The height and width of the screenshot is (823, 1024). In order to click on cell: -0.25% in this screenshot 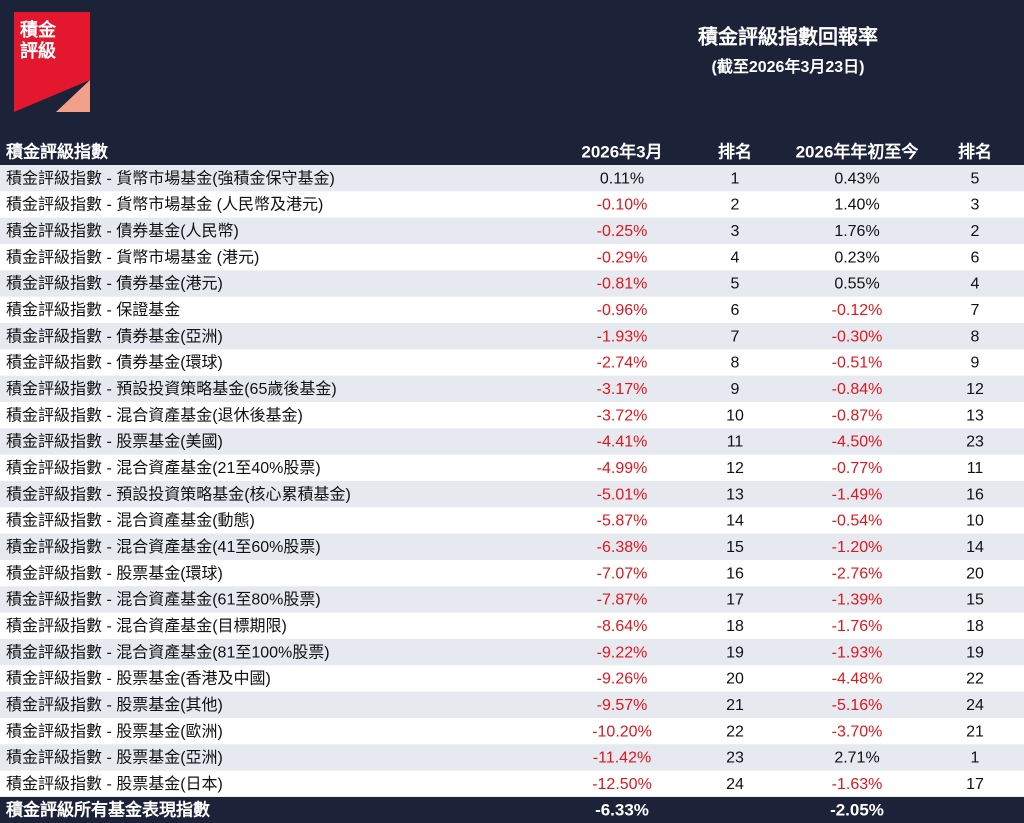, I will do `click(622, 231)`.